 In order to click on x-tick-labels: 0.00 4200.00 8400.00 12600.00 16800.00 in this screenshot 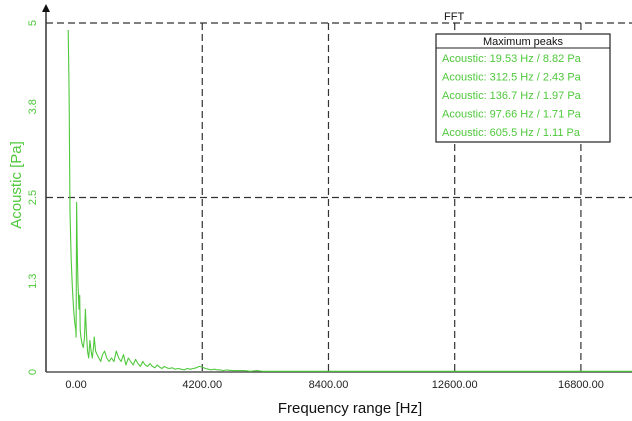, I will do `click(334, 385)`.